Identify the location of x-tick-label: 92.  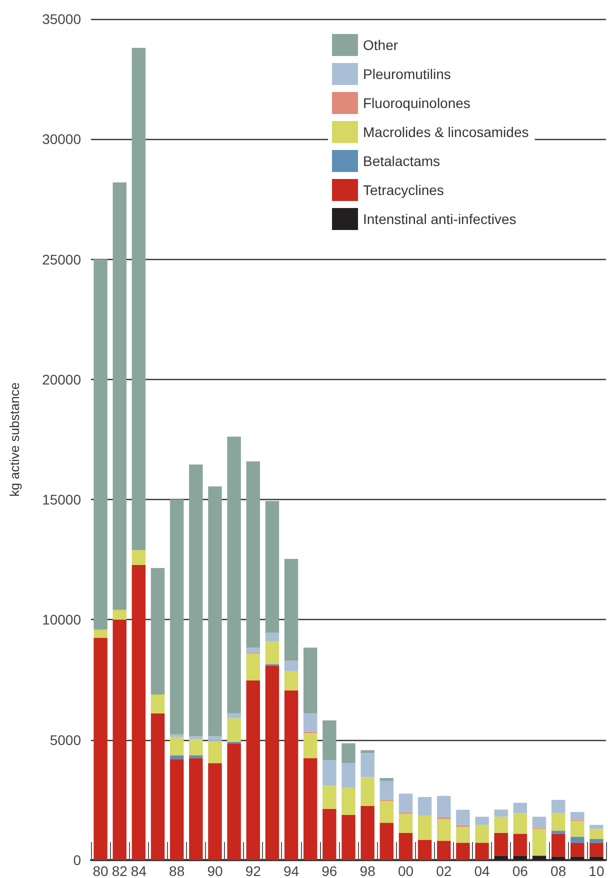
(253, 870).